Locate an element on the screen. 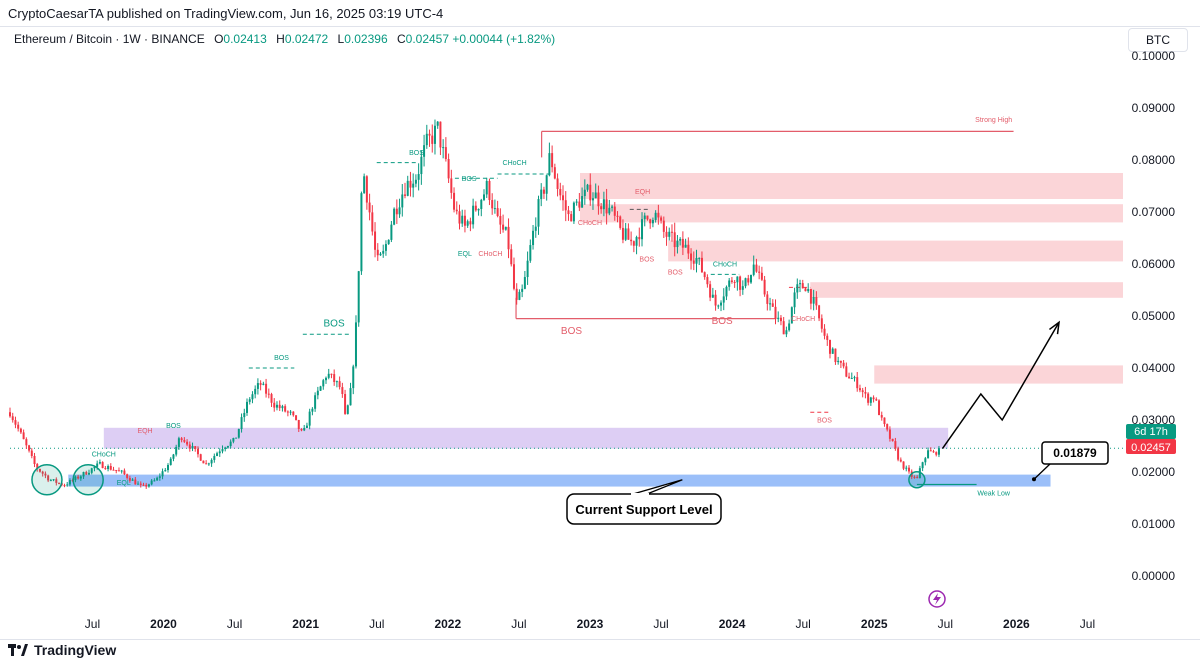 The height and width of the screenshot is (666, 1200). open-value: 0.02413 is located at coordinates (245, 39).